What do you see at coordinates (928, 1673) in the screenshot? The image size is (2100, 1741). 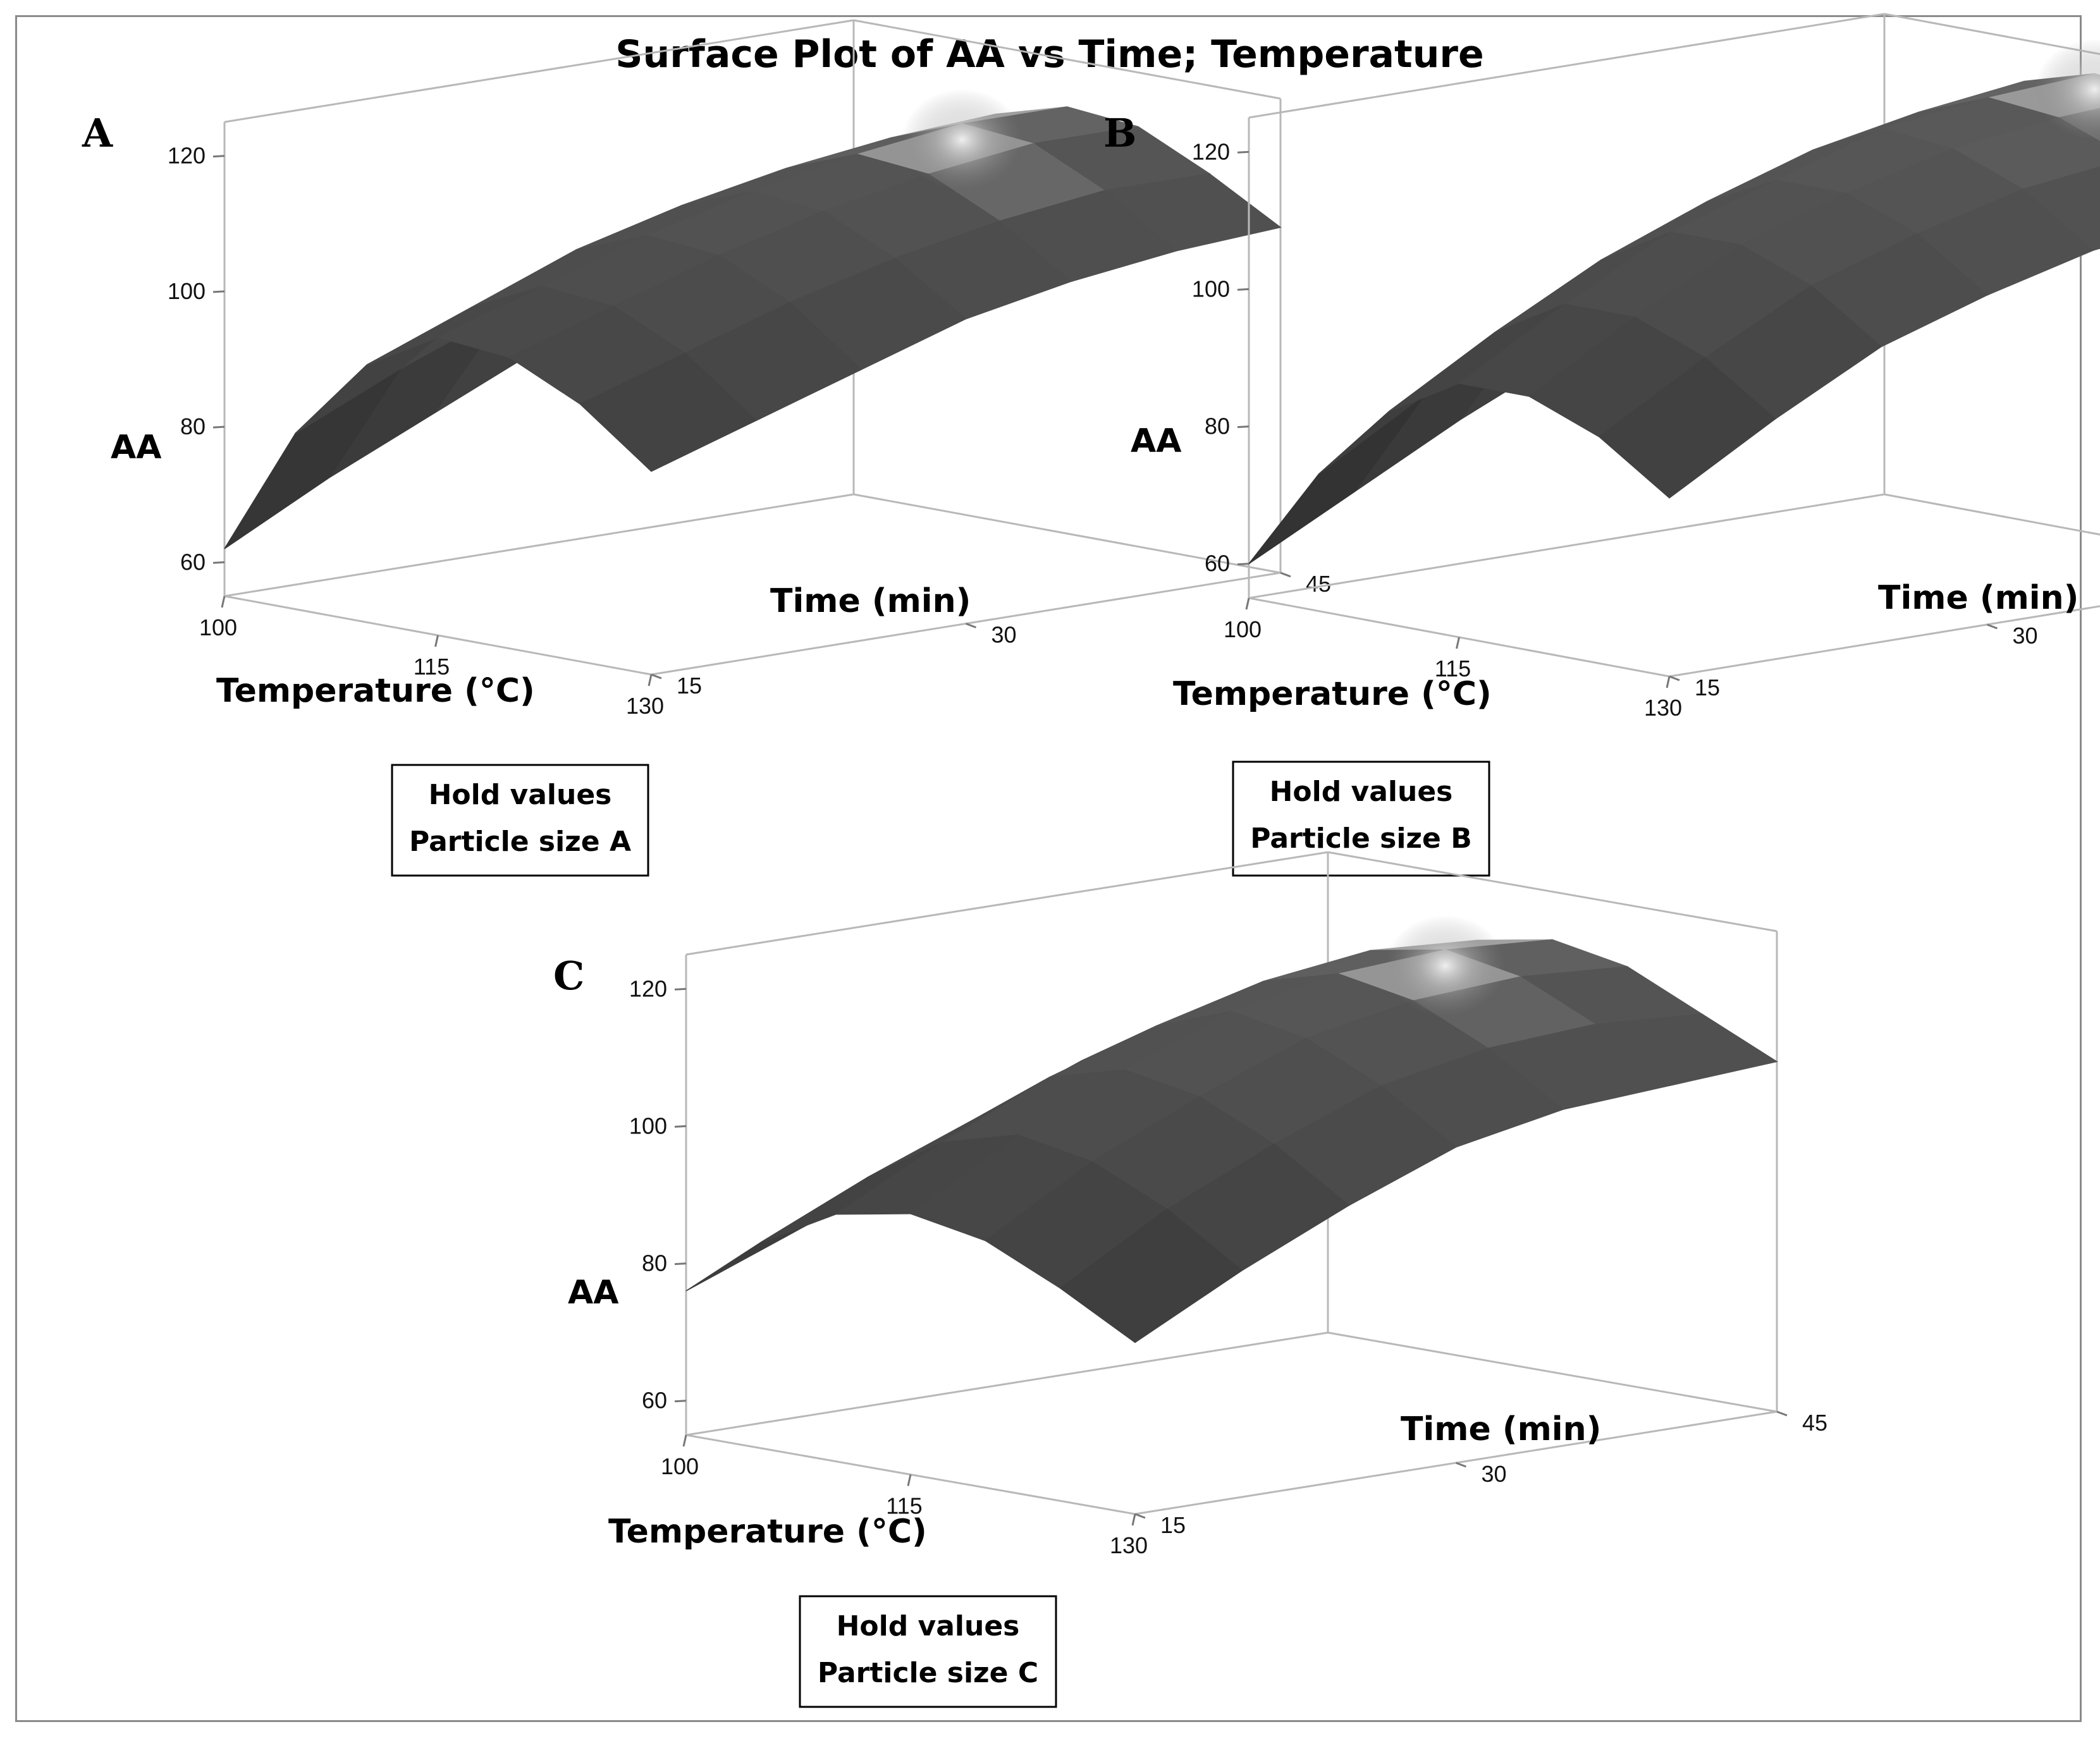 I see `hold-values-line: Particle size C` at bounding box center [928, 1673].